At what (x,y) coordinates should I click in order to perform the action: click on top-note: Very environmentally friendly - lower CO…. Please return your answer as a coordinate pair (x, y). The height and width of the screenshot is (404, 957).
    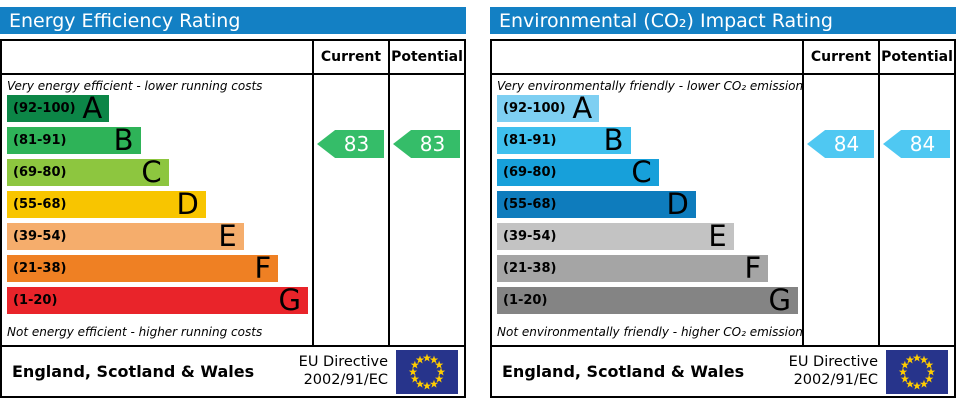
    Looking at the image, I should click on (649, 86).